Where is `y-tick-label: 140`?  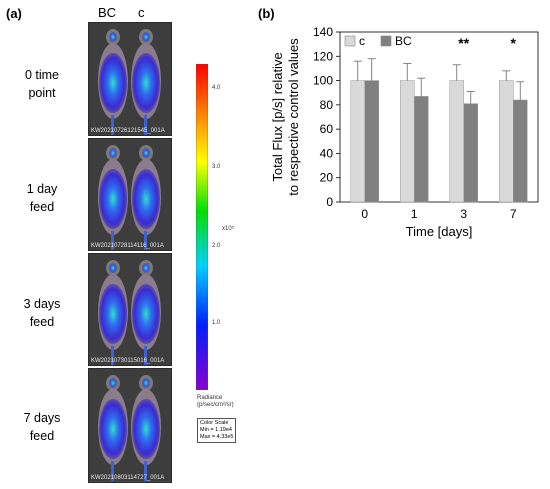 y-tick-label: 140 is located at coordinates (323, 32).